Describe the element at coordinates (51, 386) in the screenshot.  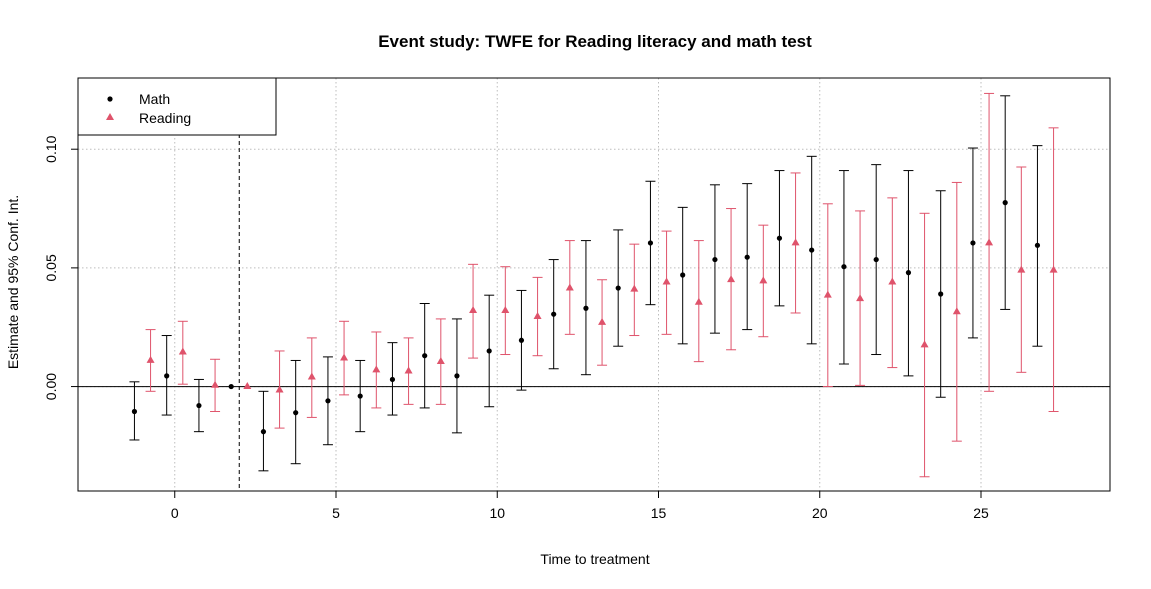
I see `y-tick-label: 0.00` at that location.